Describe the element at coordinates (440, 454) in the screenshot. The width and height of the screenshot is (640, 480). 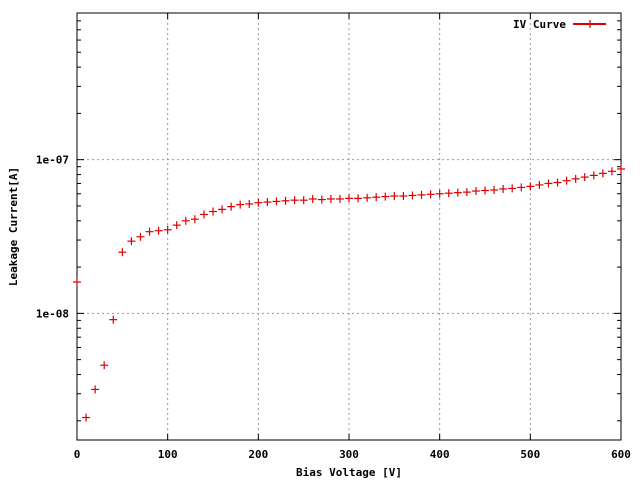
I see `x-tick-label: 400` at that location.